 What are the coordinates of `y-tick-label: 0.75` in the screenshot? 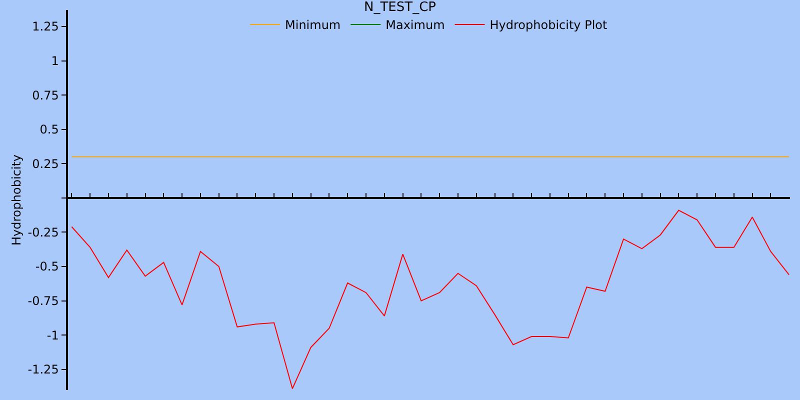 It's located at (45, 95).